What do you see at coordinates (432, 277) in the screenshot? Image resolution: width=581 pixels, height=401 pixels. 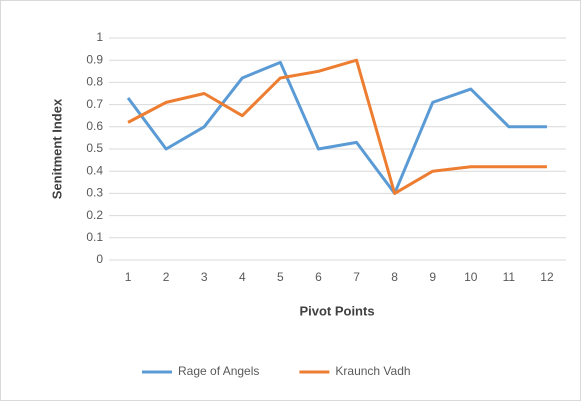 I see `x-tick-label: 9` at bounding box center [432, 277].